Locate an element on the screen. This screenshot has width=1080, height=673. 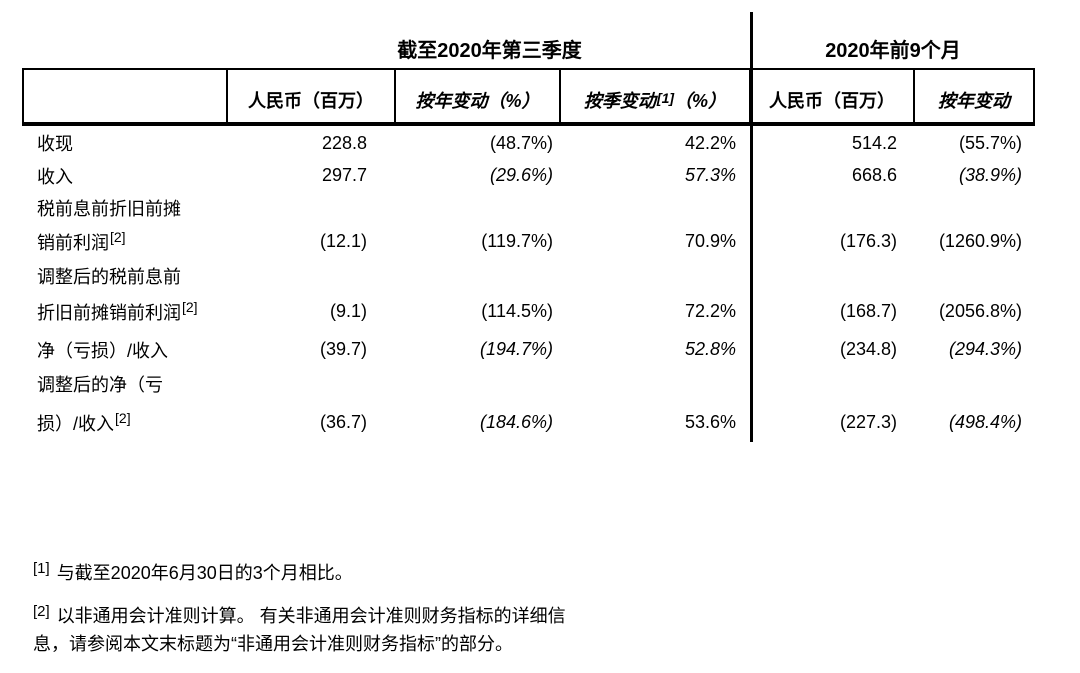
row-label: 收现 is located at coordinates (125, 143).